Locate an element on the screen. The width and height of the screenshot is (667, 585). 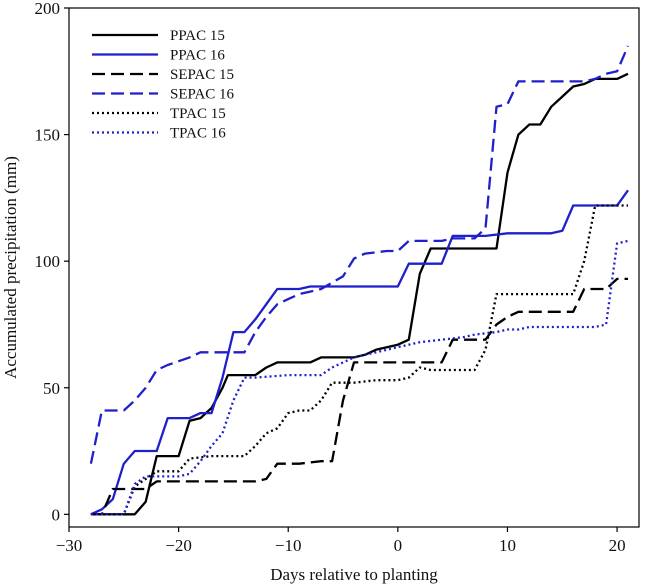
legend-label-ppac-15: PPAC 15 is located at coordinates (197, 36).